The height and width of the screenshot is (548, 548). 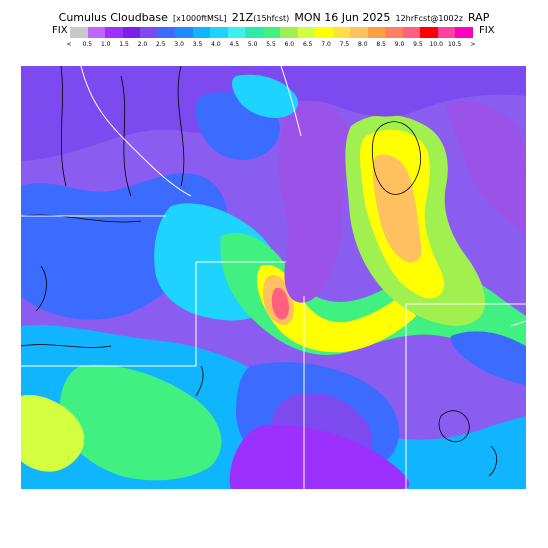 What do you see at coordinates (399, 44) in the screenshot?
I see `legend-tick-label: 9.0` at bounding box center [399, 44].